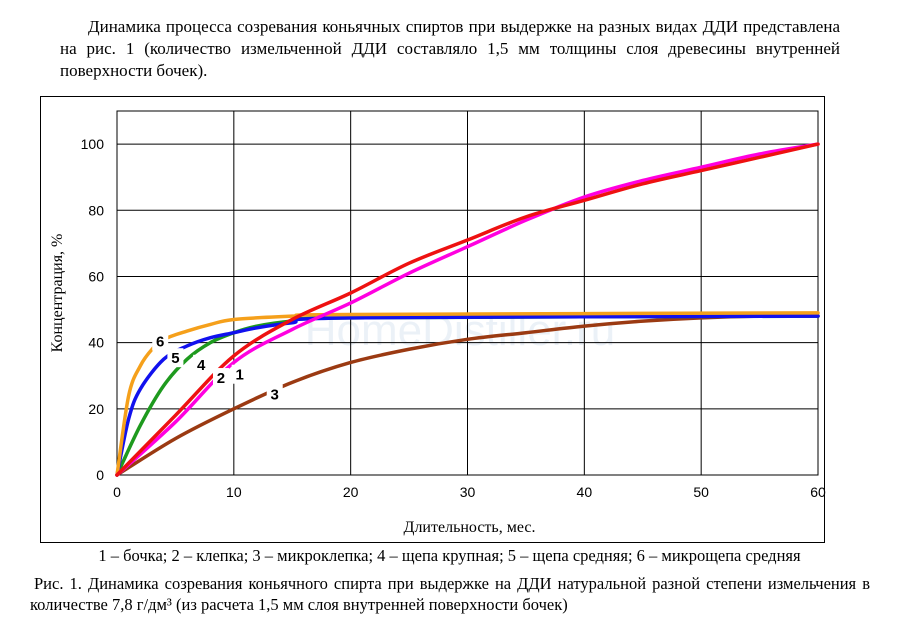  I want to click on curve-label-6: 6, so click(160, 342).